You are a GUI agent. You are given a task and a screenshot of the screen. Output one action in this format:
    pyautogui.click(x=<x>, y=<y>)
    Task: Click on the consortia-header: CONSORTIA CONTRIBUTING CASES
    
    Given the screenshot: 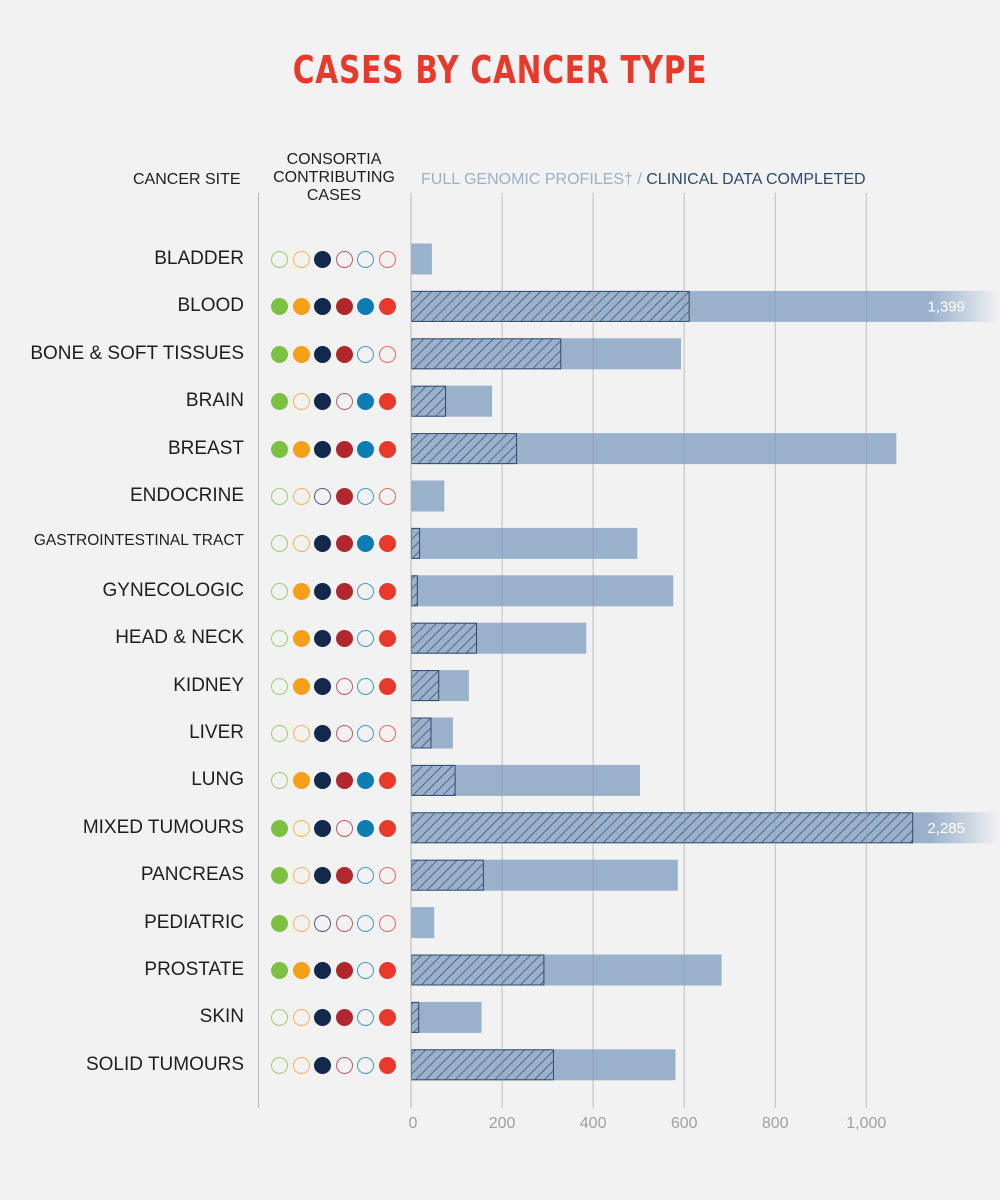 What is the action you would take?
    pyautogui.click(x=334, y=178)
    